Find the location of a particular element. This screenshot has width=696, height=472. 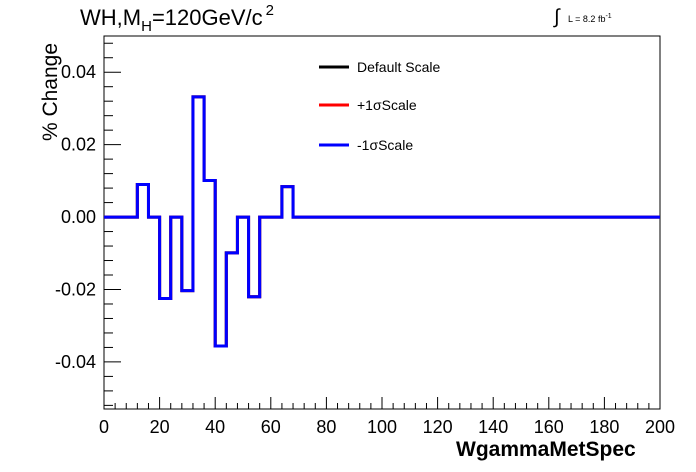

x-tick-label: 200 is located at coordinates (660, 427).